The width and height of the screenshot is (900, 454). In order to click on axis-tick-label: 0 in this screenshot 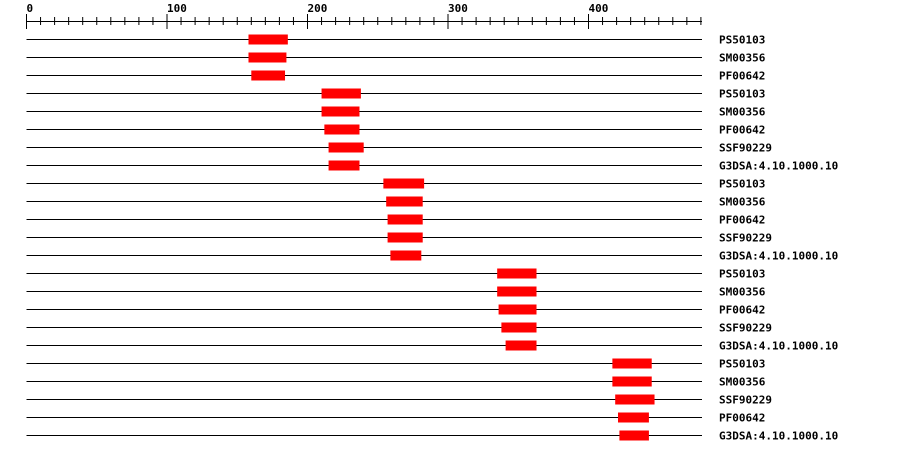, I will do `click(30, 8)`.